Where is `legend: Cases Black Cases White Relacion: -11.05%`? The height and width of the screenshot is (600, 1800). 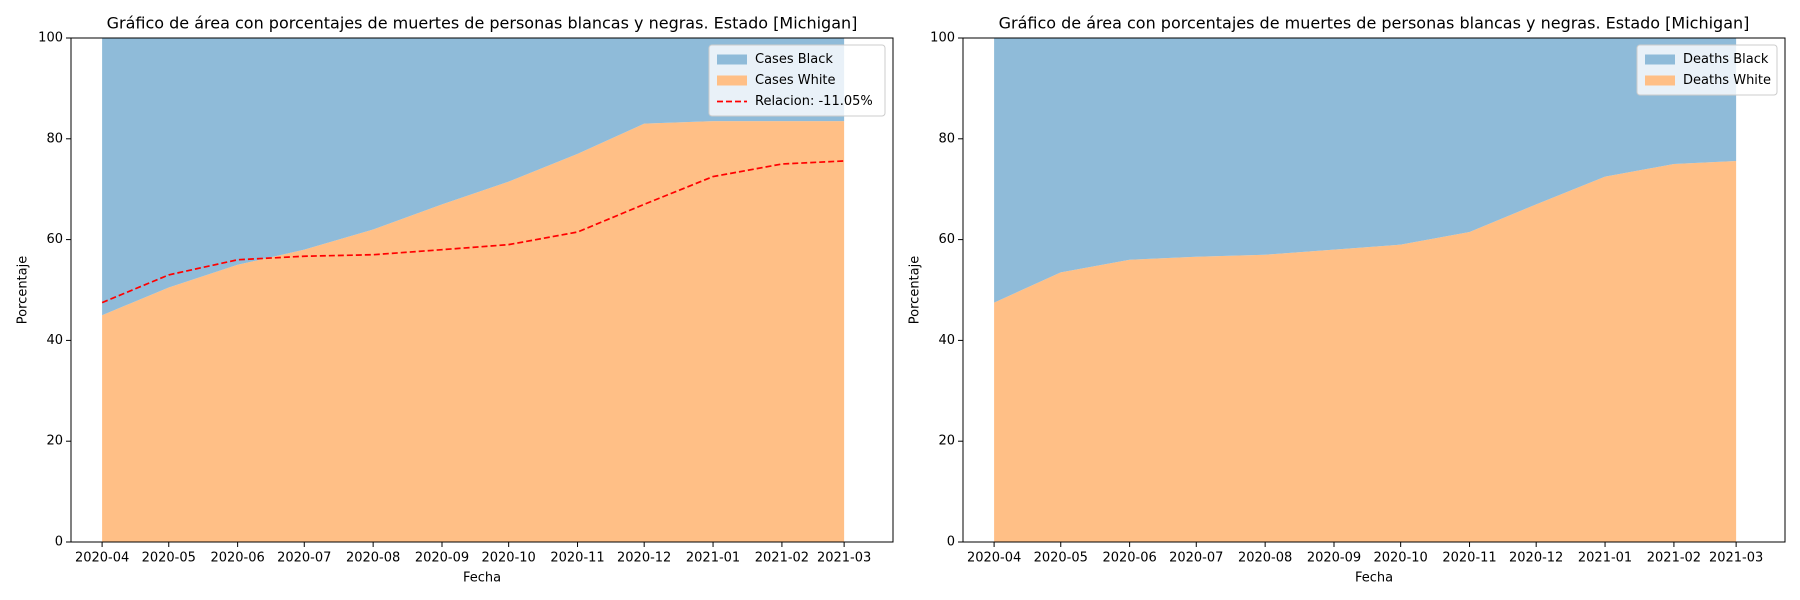
legend: Cases Black Cases White Relacion: -11.05% is located at coordinates (797, 80).